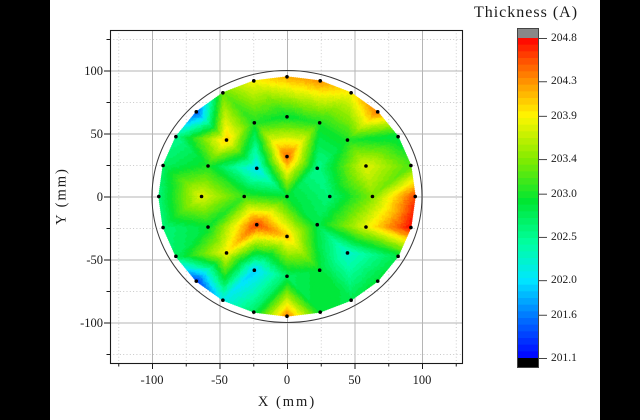  I want to click on x-tick-label: -50, so click(219, 380).